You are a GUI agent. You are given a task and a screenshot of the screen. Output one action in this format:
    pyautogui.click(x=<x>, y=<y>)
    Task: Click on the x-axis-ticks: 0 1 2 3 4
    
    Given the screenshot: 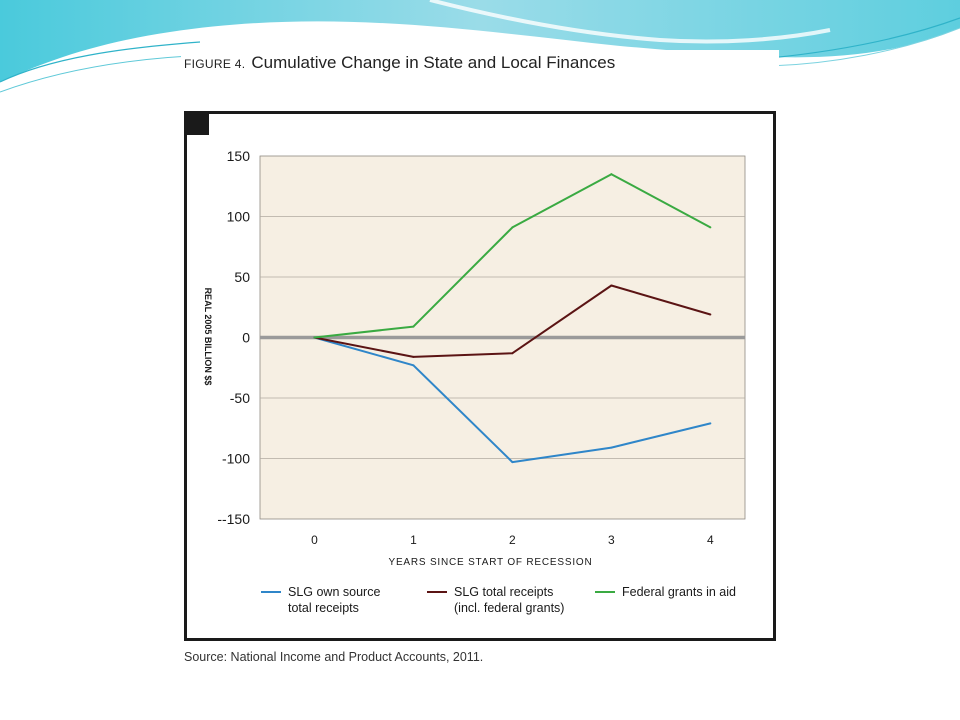 What is the action you would take?
    pyautogui.click(x=512, y=540)
    